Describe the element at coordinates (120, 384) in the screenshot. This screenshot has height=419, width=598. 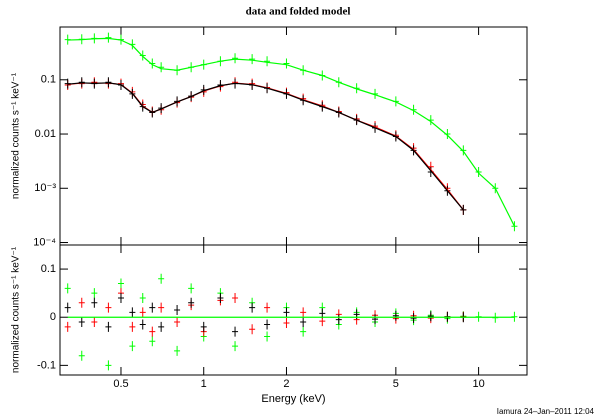
I see `x-tick-label: 0.5` at that location.